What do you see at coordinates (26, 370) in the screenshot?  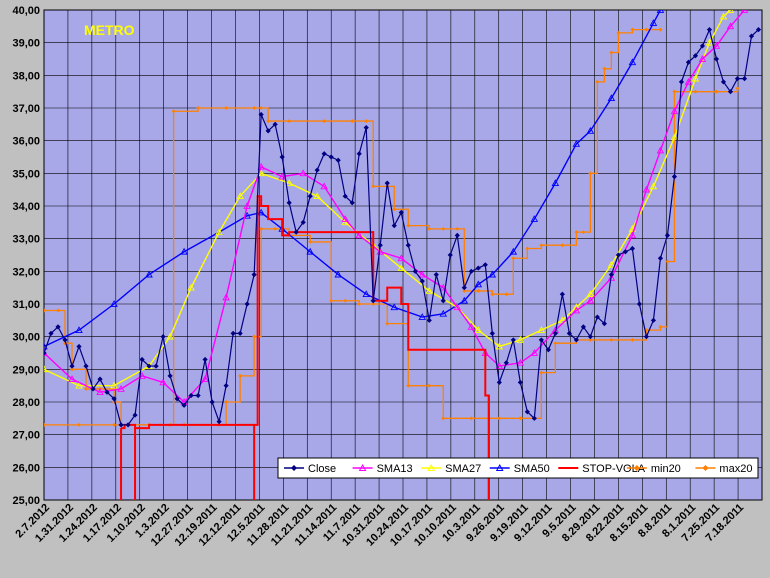 I see `y-tick-label: 29,00` at bounding box center [26, 370].